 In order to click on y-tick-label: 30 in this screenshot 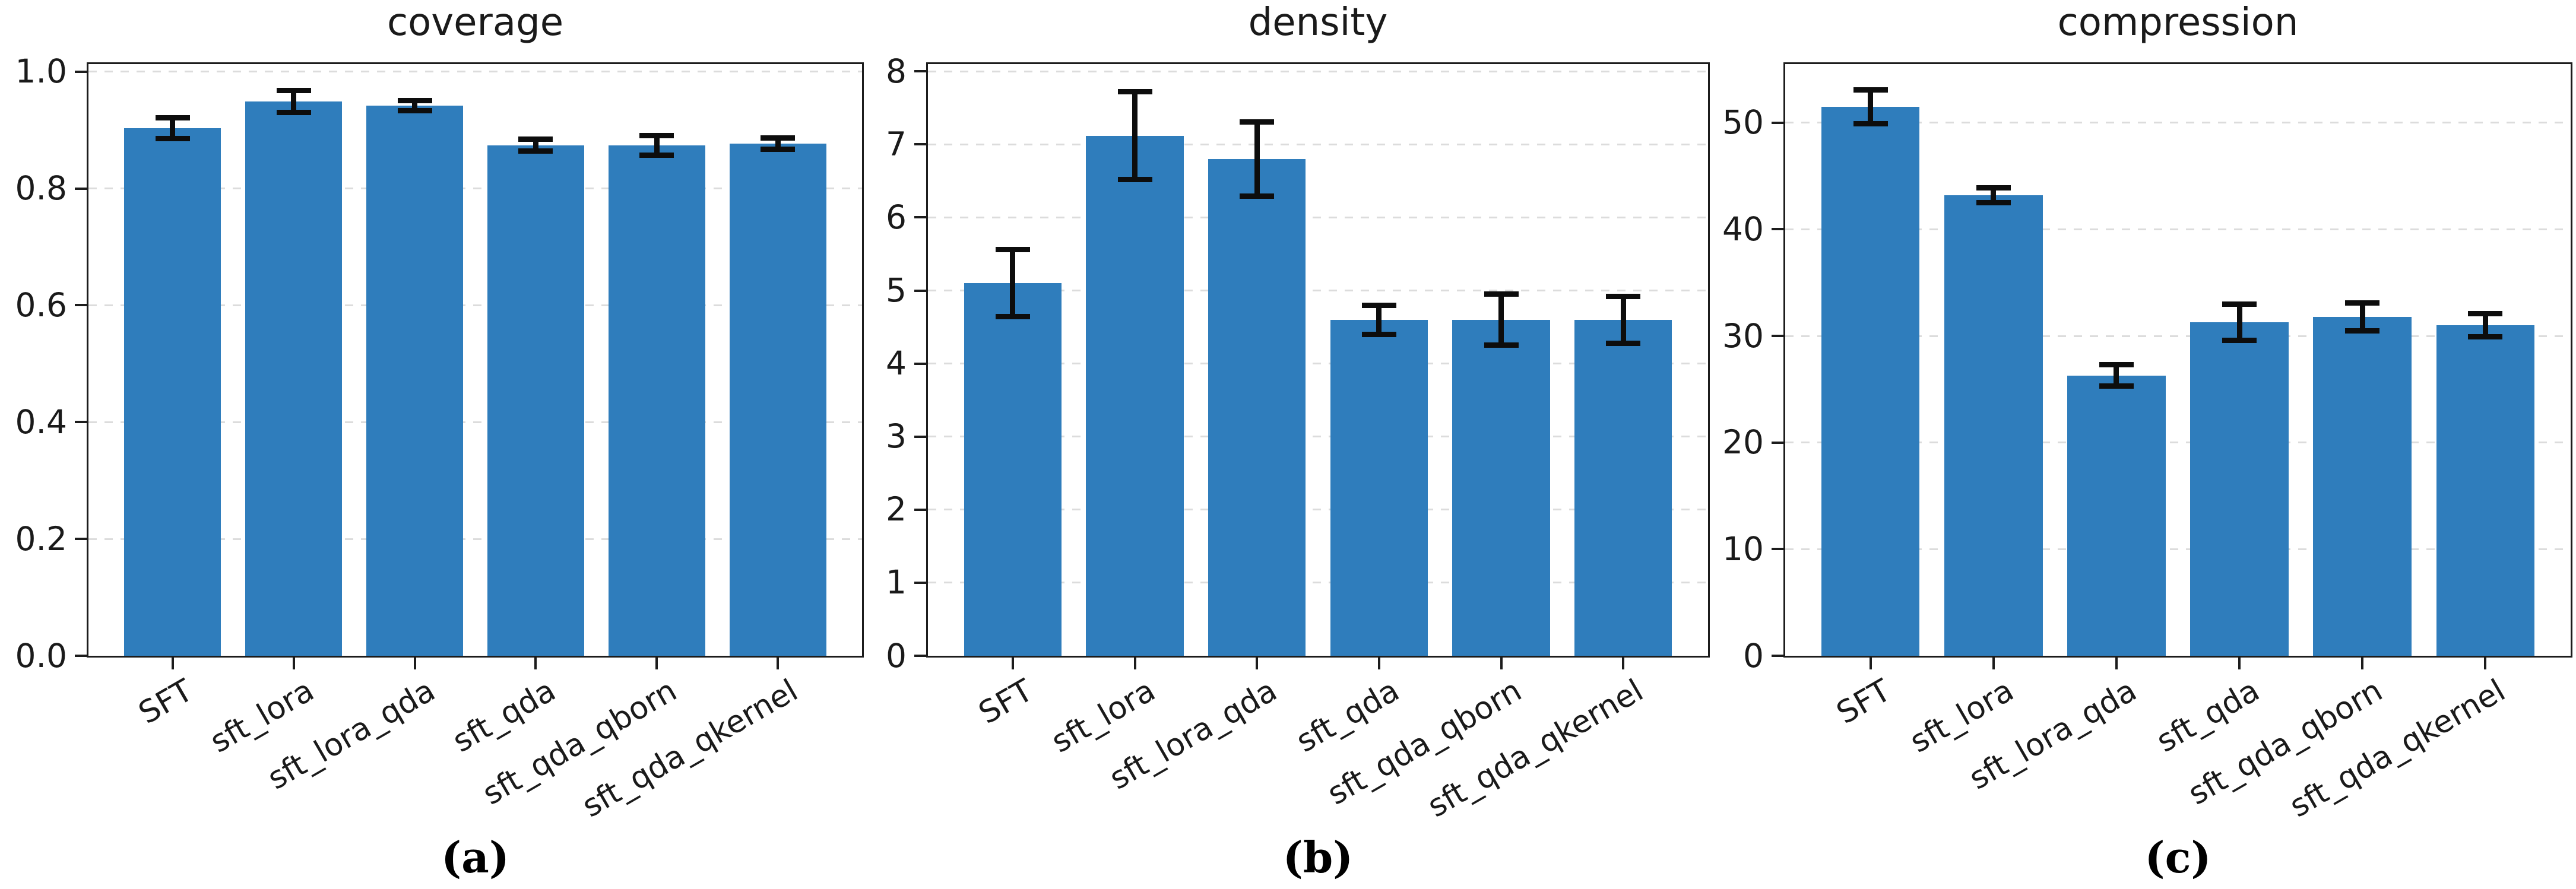, I will do `click(1743, 335)`.